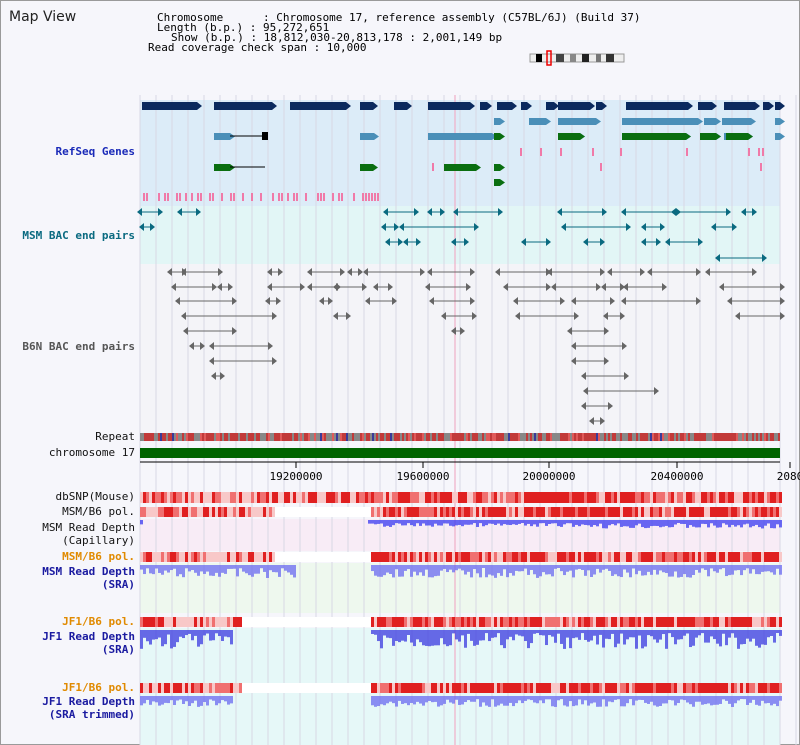  What do you see at coordinates (88, 527) in the screenshot?
I see `track-label-msm-depth-capillary: MSM Read Depth` at bounding box center [88, 527].